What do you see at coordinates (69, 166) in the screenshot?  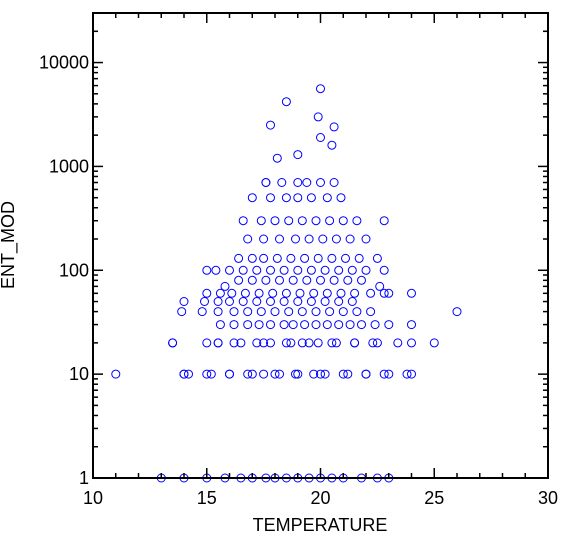 I see `y-tick-label: 1000` at bounding box center [69, 166].